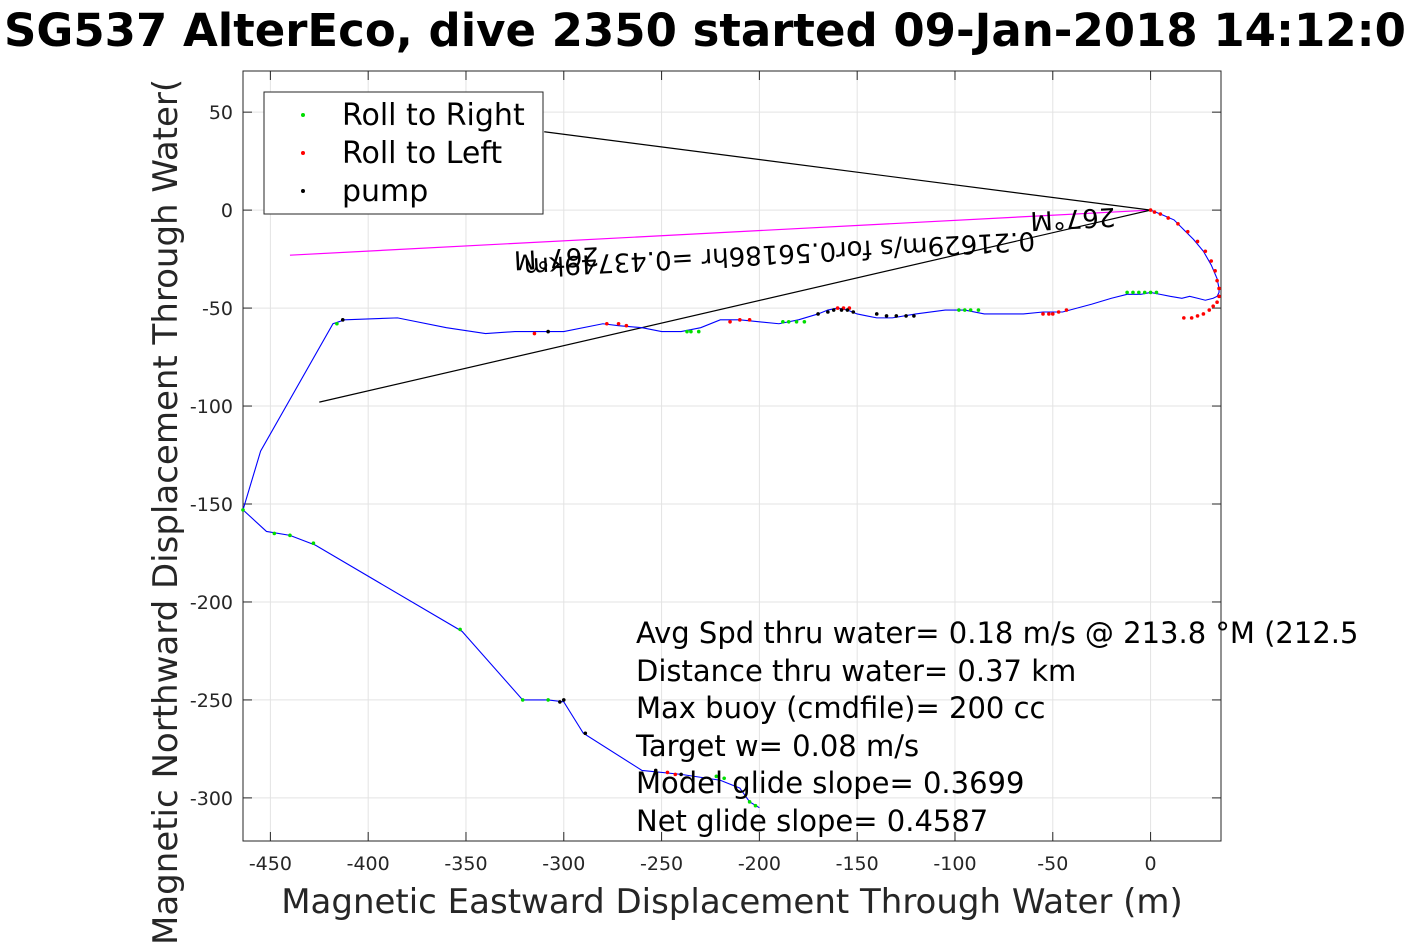  I want to click on annotation-net-glide-slope: Net glide slope= 0.4587, so click(812, 821).